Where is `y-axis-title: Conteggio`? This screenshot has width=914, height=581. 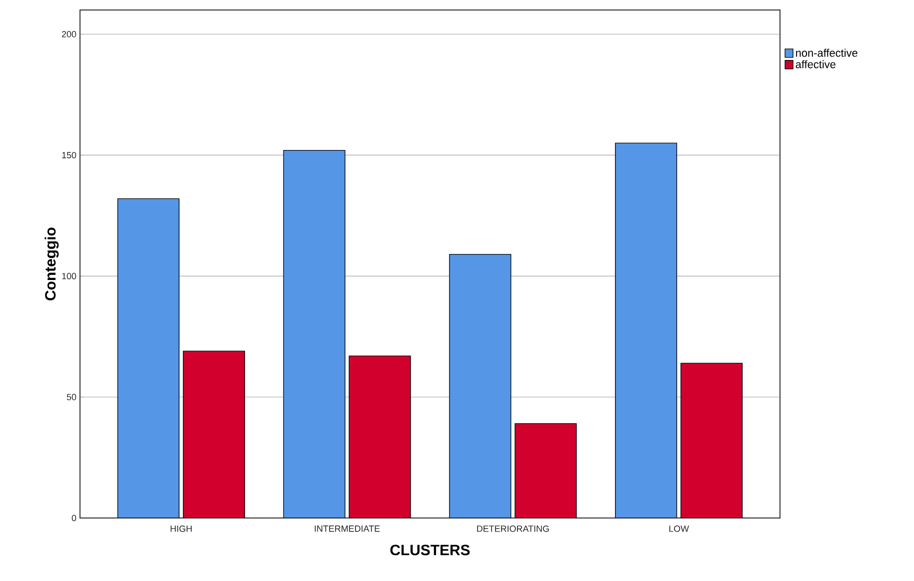 y-axis-title: Conteggio is located at coordinates (51, 264).